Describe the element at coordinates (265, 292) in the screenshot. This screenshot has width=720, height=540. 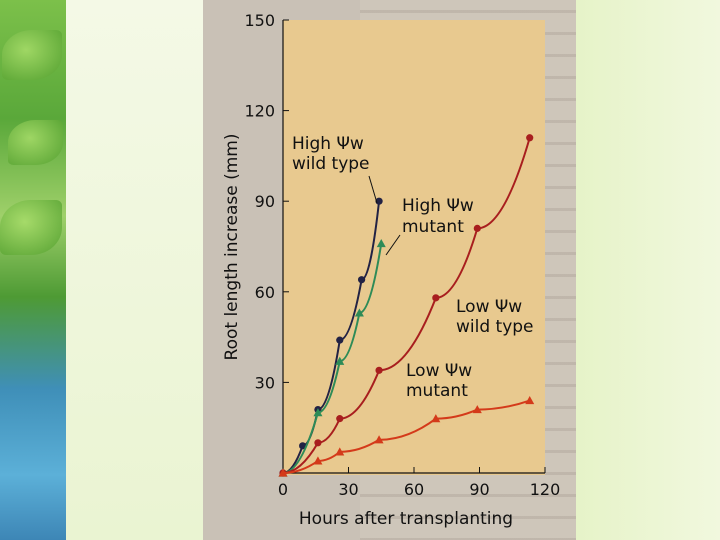
I see `y-tick-label: 60` at that location.